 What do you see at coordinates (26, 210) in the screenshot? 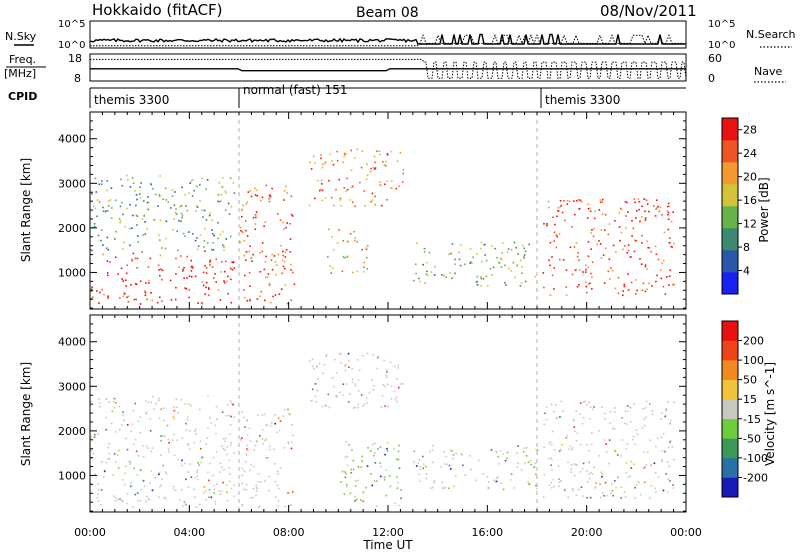
I see `power-ylabel: Slant Range [km]` at bounding box center [26, 210].